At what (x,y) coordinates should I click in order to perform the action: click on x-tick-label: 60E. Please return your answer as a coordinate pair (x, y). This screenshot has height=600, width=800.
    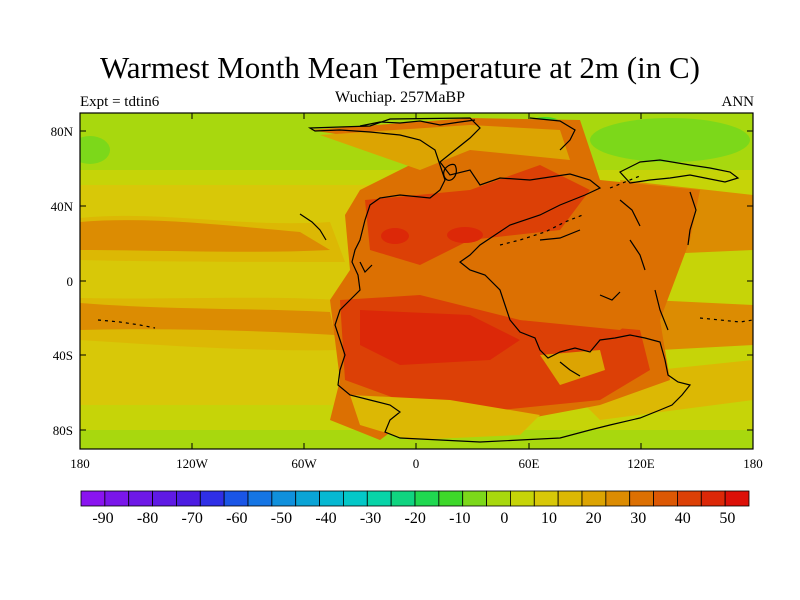
    Looking at the image, I should click on (529, 463).